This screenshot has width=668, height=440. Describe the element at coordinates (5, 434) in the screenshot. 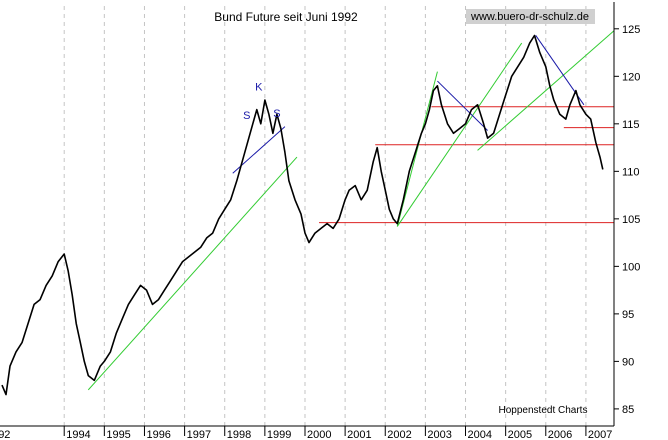

I see `x-tick-label-1992: 1992` at that location.